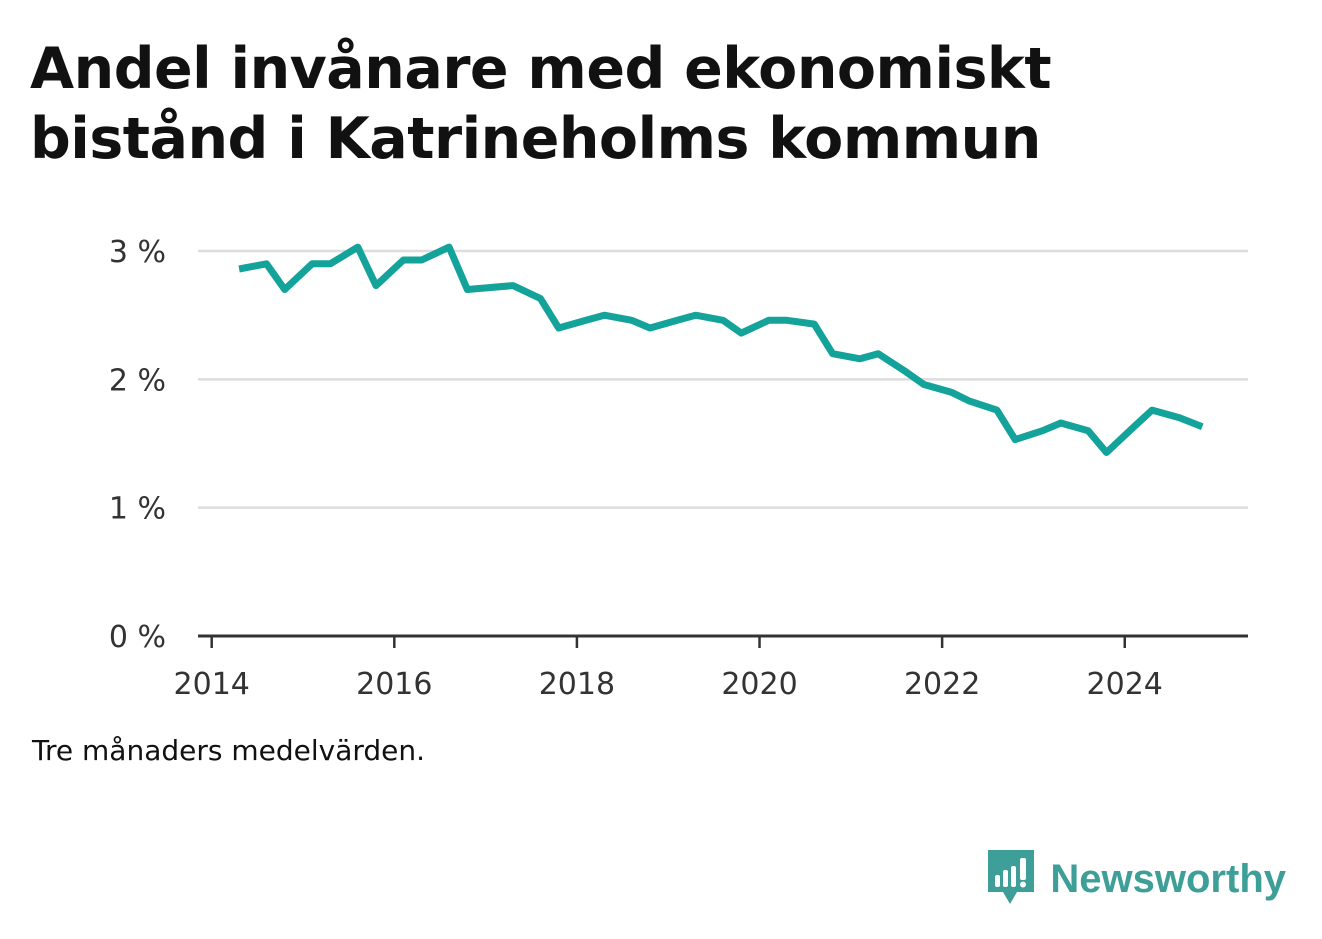 Image resolution: width=1322 pixels, height=939 pixels. Describe the element at coordinates (577, 684) in the screenshot. I see `x-tick-label: 2018` at that location.